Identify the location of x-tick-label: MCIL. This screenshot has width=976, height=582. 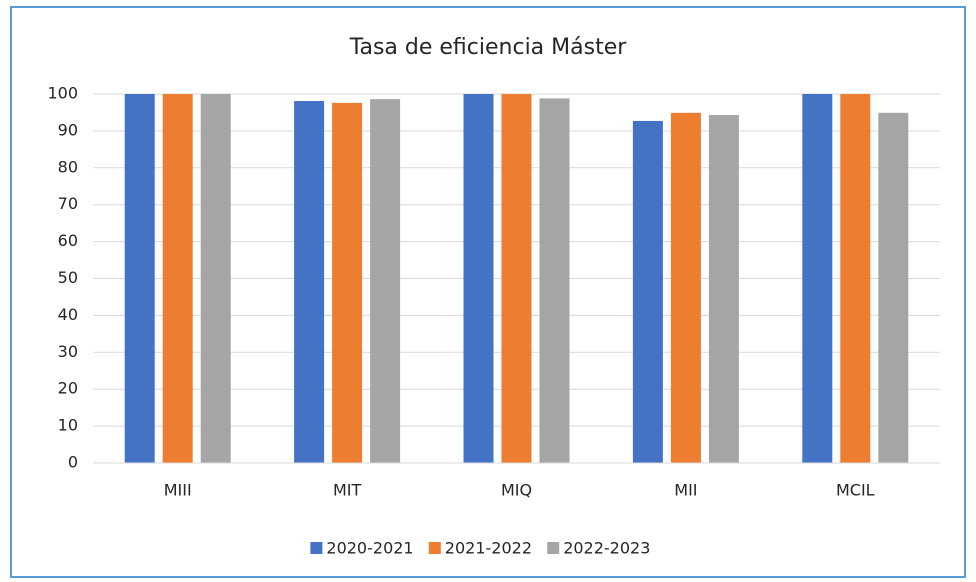
(855, 490).